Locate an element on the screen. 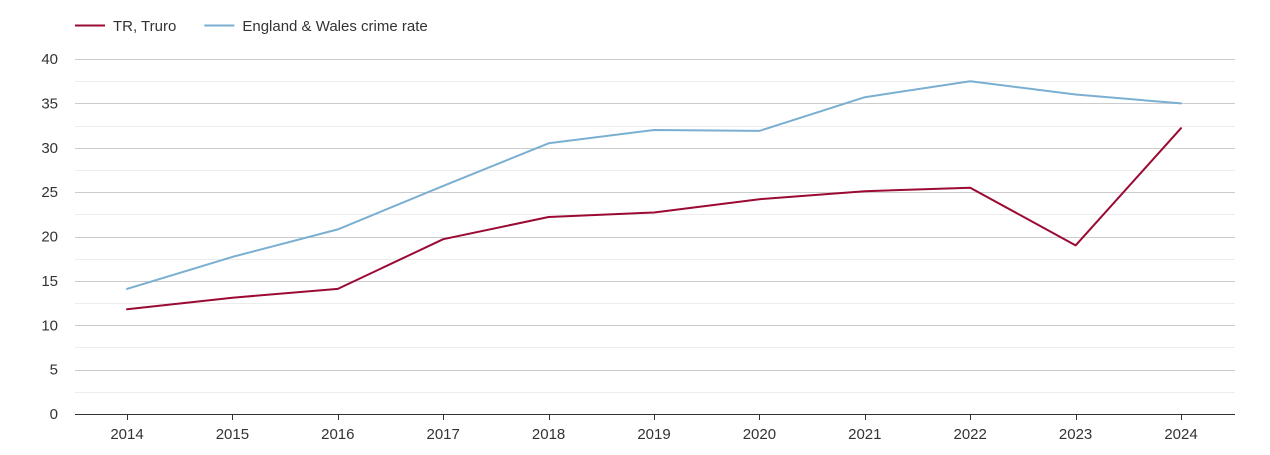 The height and width of the screenshot is (455, 1270). y-tick-label: 5 is located at coordinates (54, 370).